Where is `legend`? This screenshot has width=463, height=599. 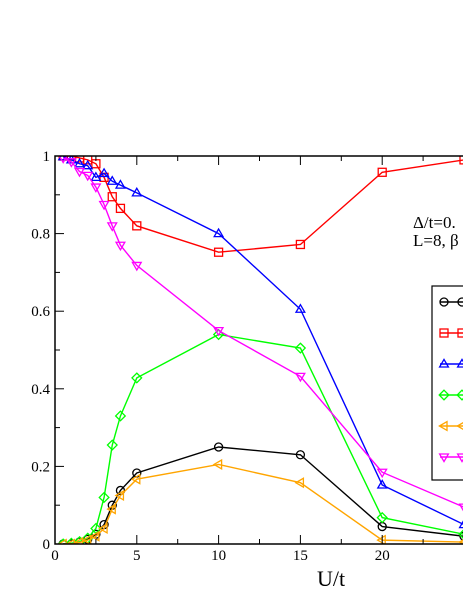 legend is located at coordinates (447, 383).